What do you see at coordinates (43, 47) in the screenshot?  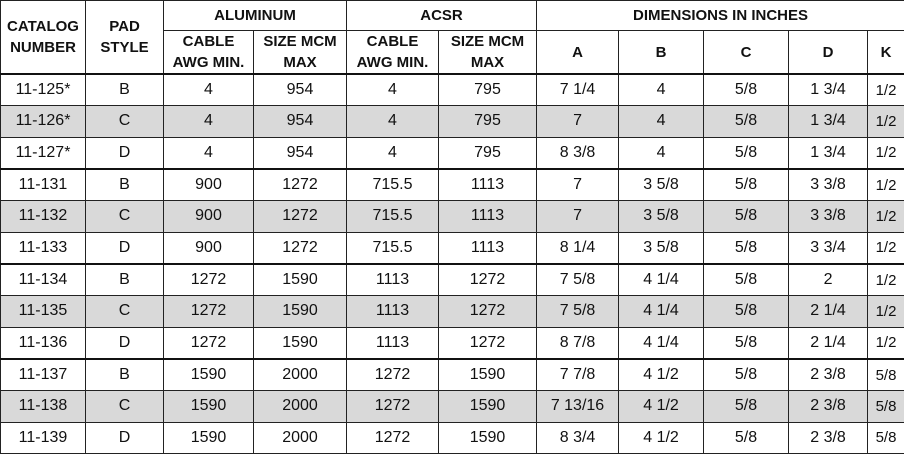 I see `catalog-number-header-line2: NUMBER` at bounding box center [43, 47].